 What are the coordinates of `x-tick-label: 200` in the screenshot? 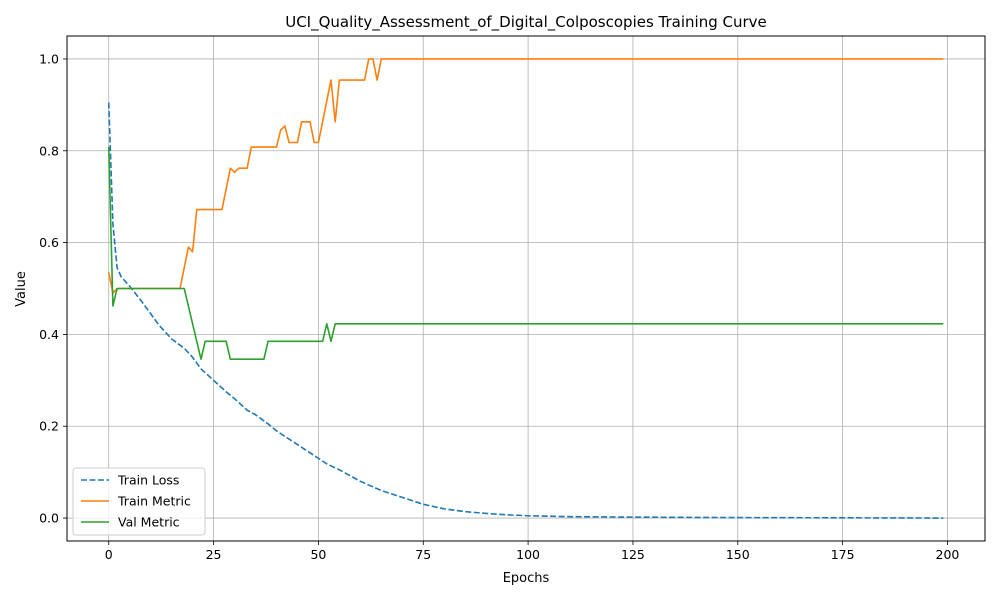 It's located at (948, 554).